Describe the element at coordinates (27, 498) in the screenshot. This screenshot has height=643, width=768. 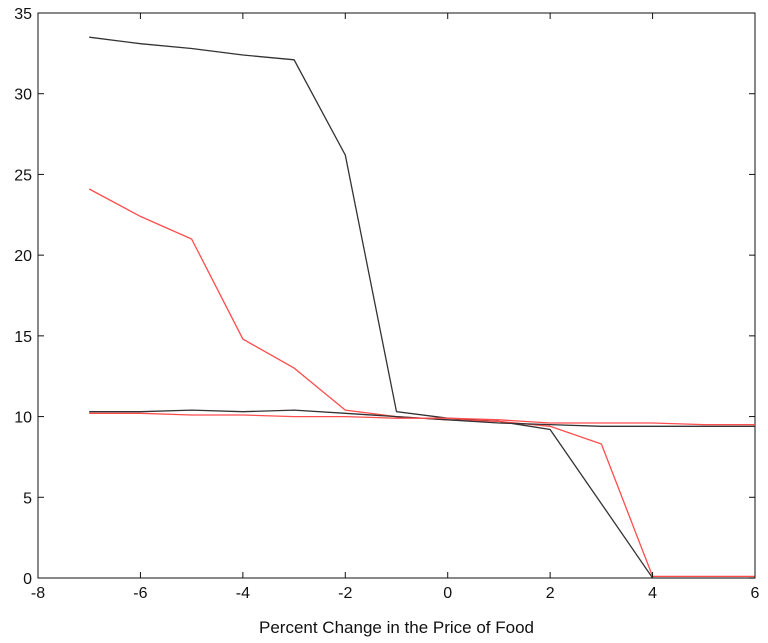
I see `y-tick-label: 5` at that location.